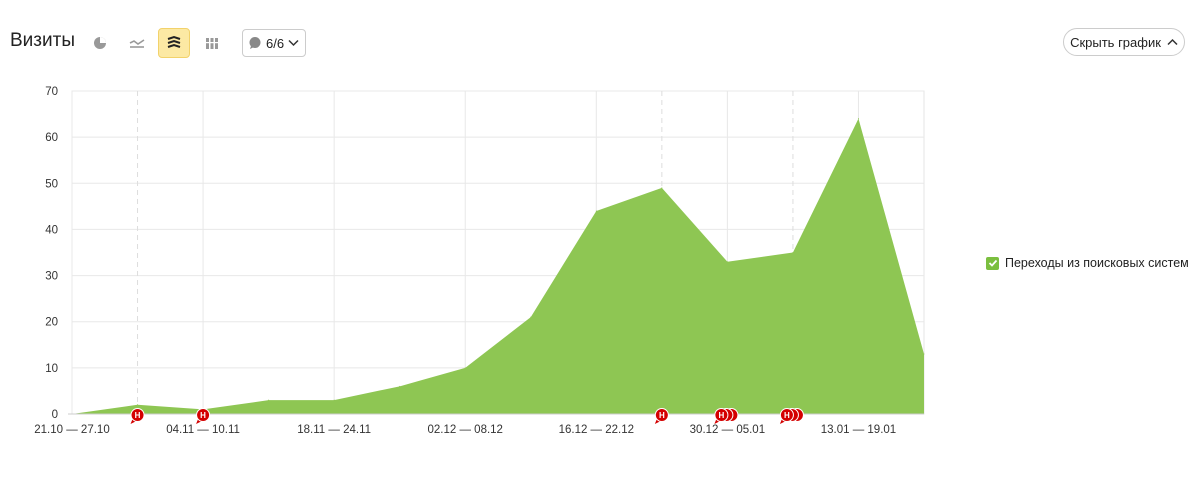  Describe the element at coordinates (1172, 42) in the screenshot. I see `chevron-up-icon` at that location.